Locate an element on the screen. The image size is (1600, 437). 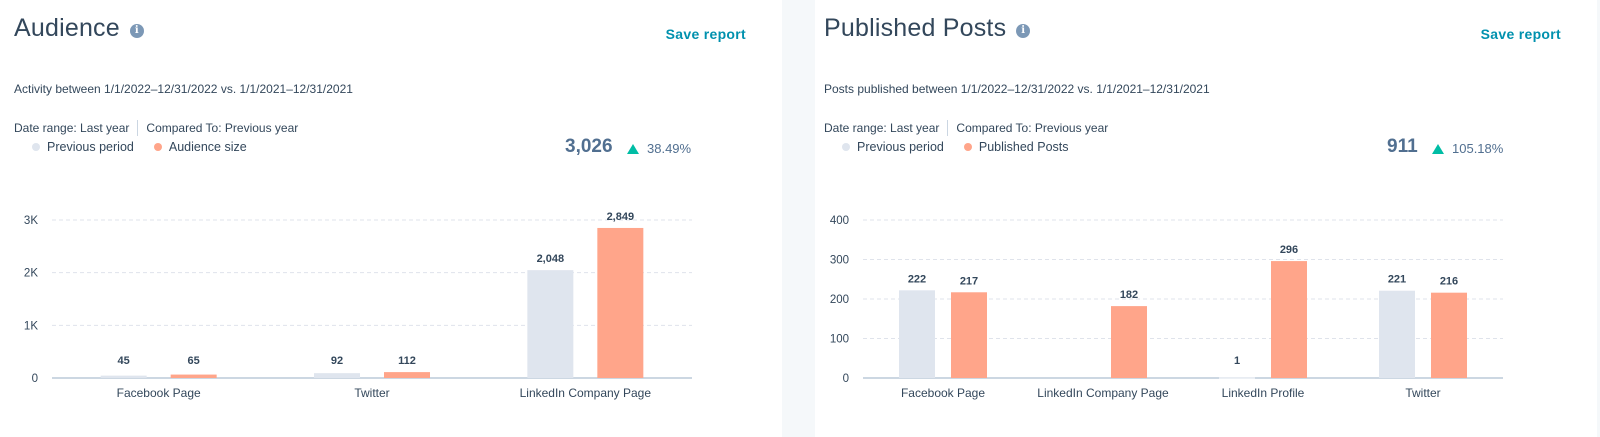
chart-legend: Previous period Published Posts is located at coordinates (965, 147).